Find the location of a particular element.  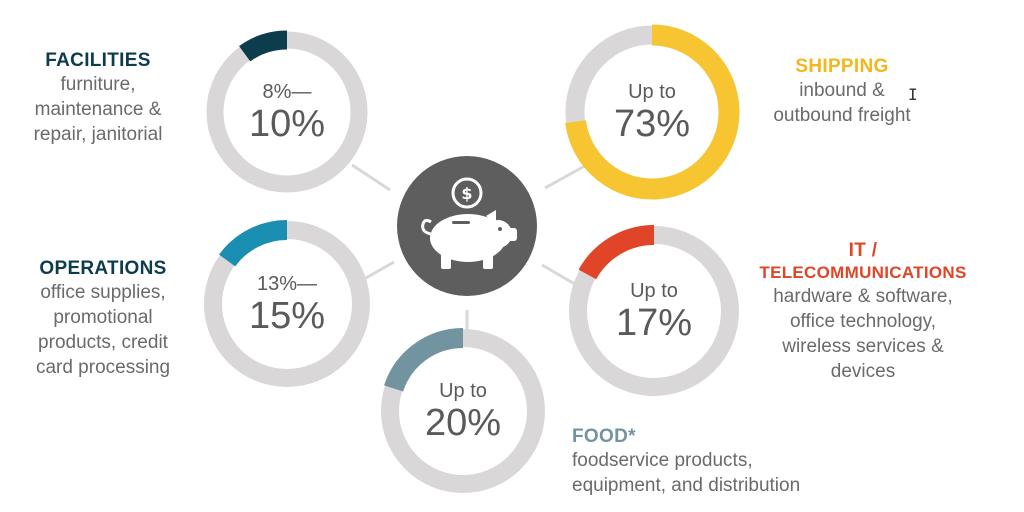

it-desc-line-2: office technology, is located at coordinates (863, 321).